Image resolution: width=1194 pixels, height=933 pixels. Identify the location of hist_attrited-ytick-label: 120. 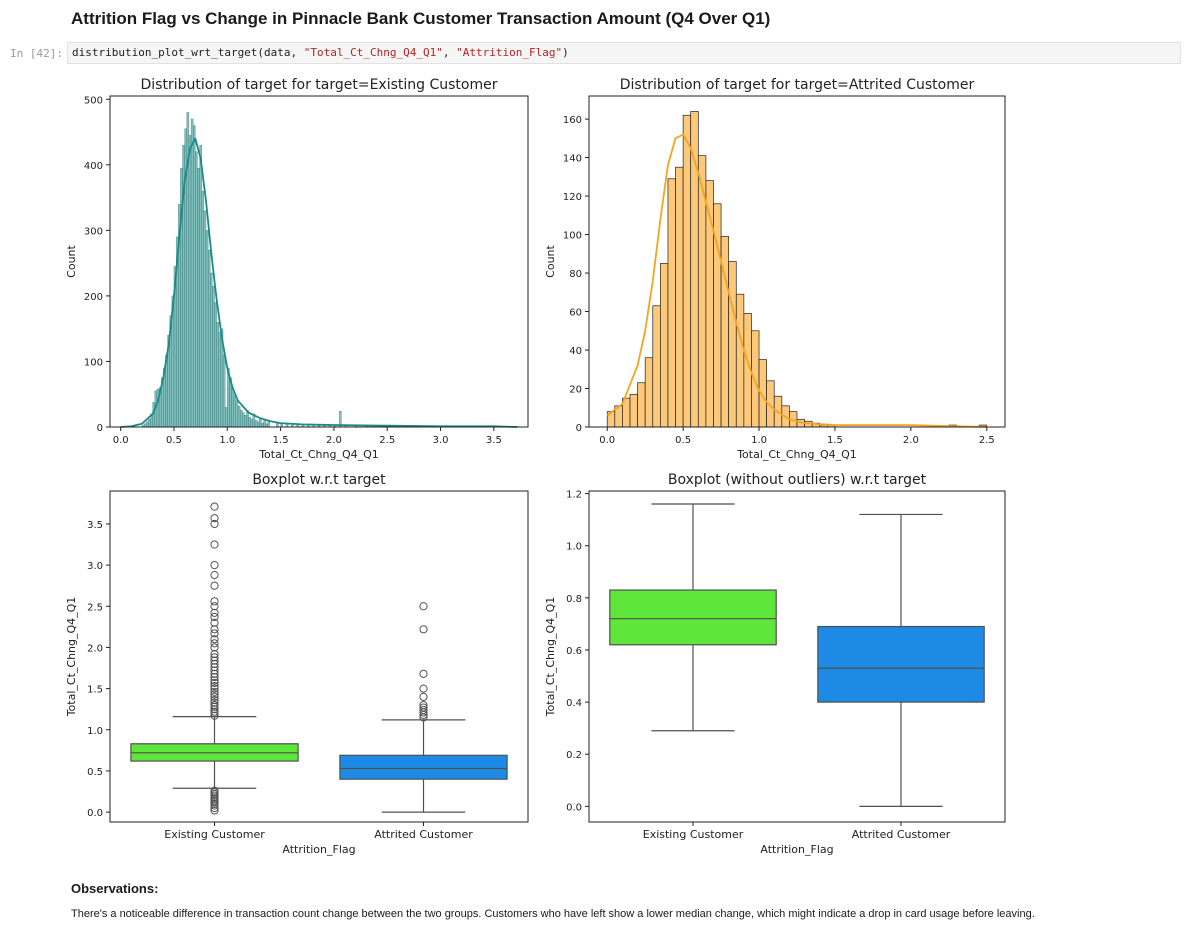
(572, 197).